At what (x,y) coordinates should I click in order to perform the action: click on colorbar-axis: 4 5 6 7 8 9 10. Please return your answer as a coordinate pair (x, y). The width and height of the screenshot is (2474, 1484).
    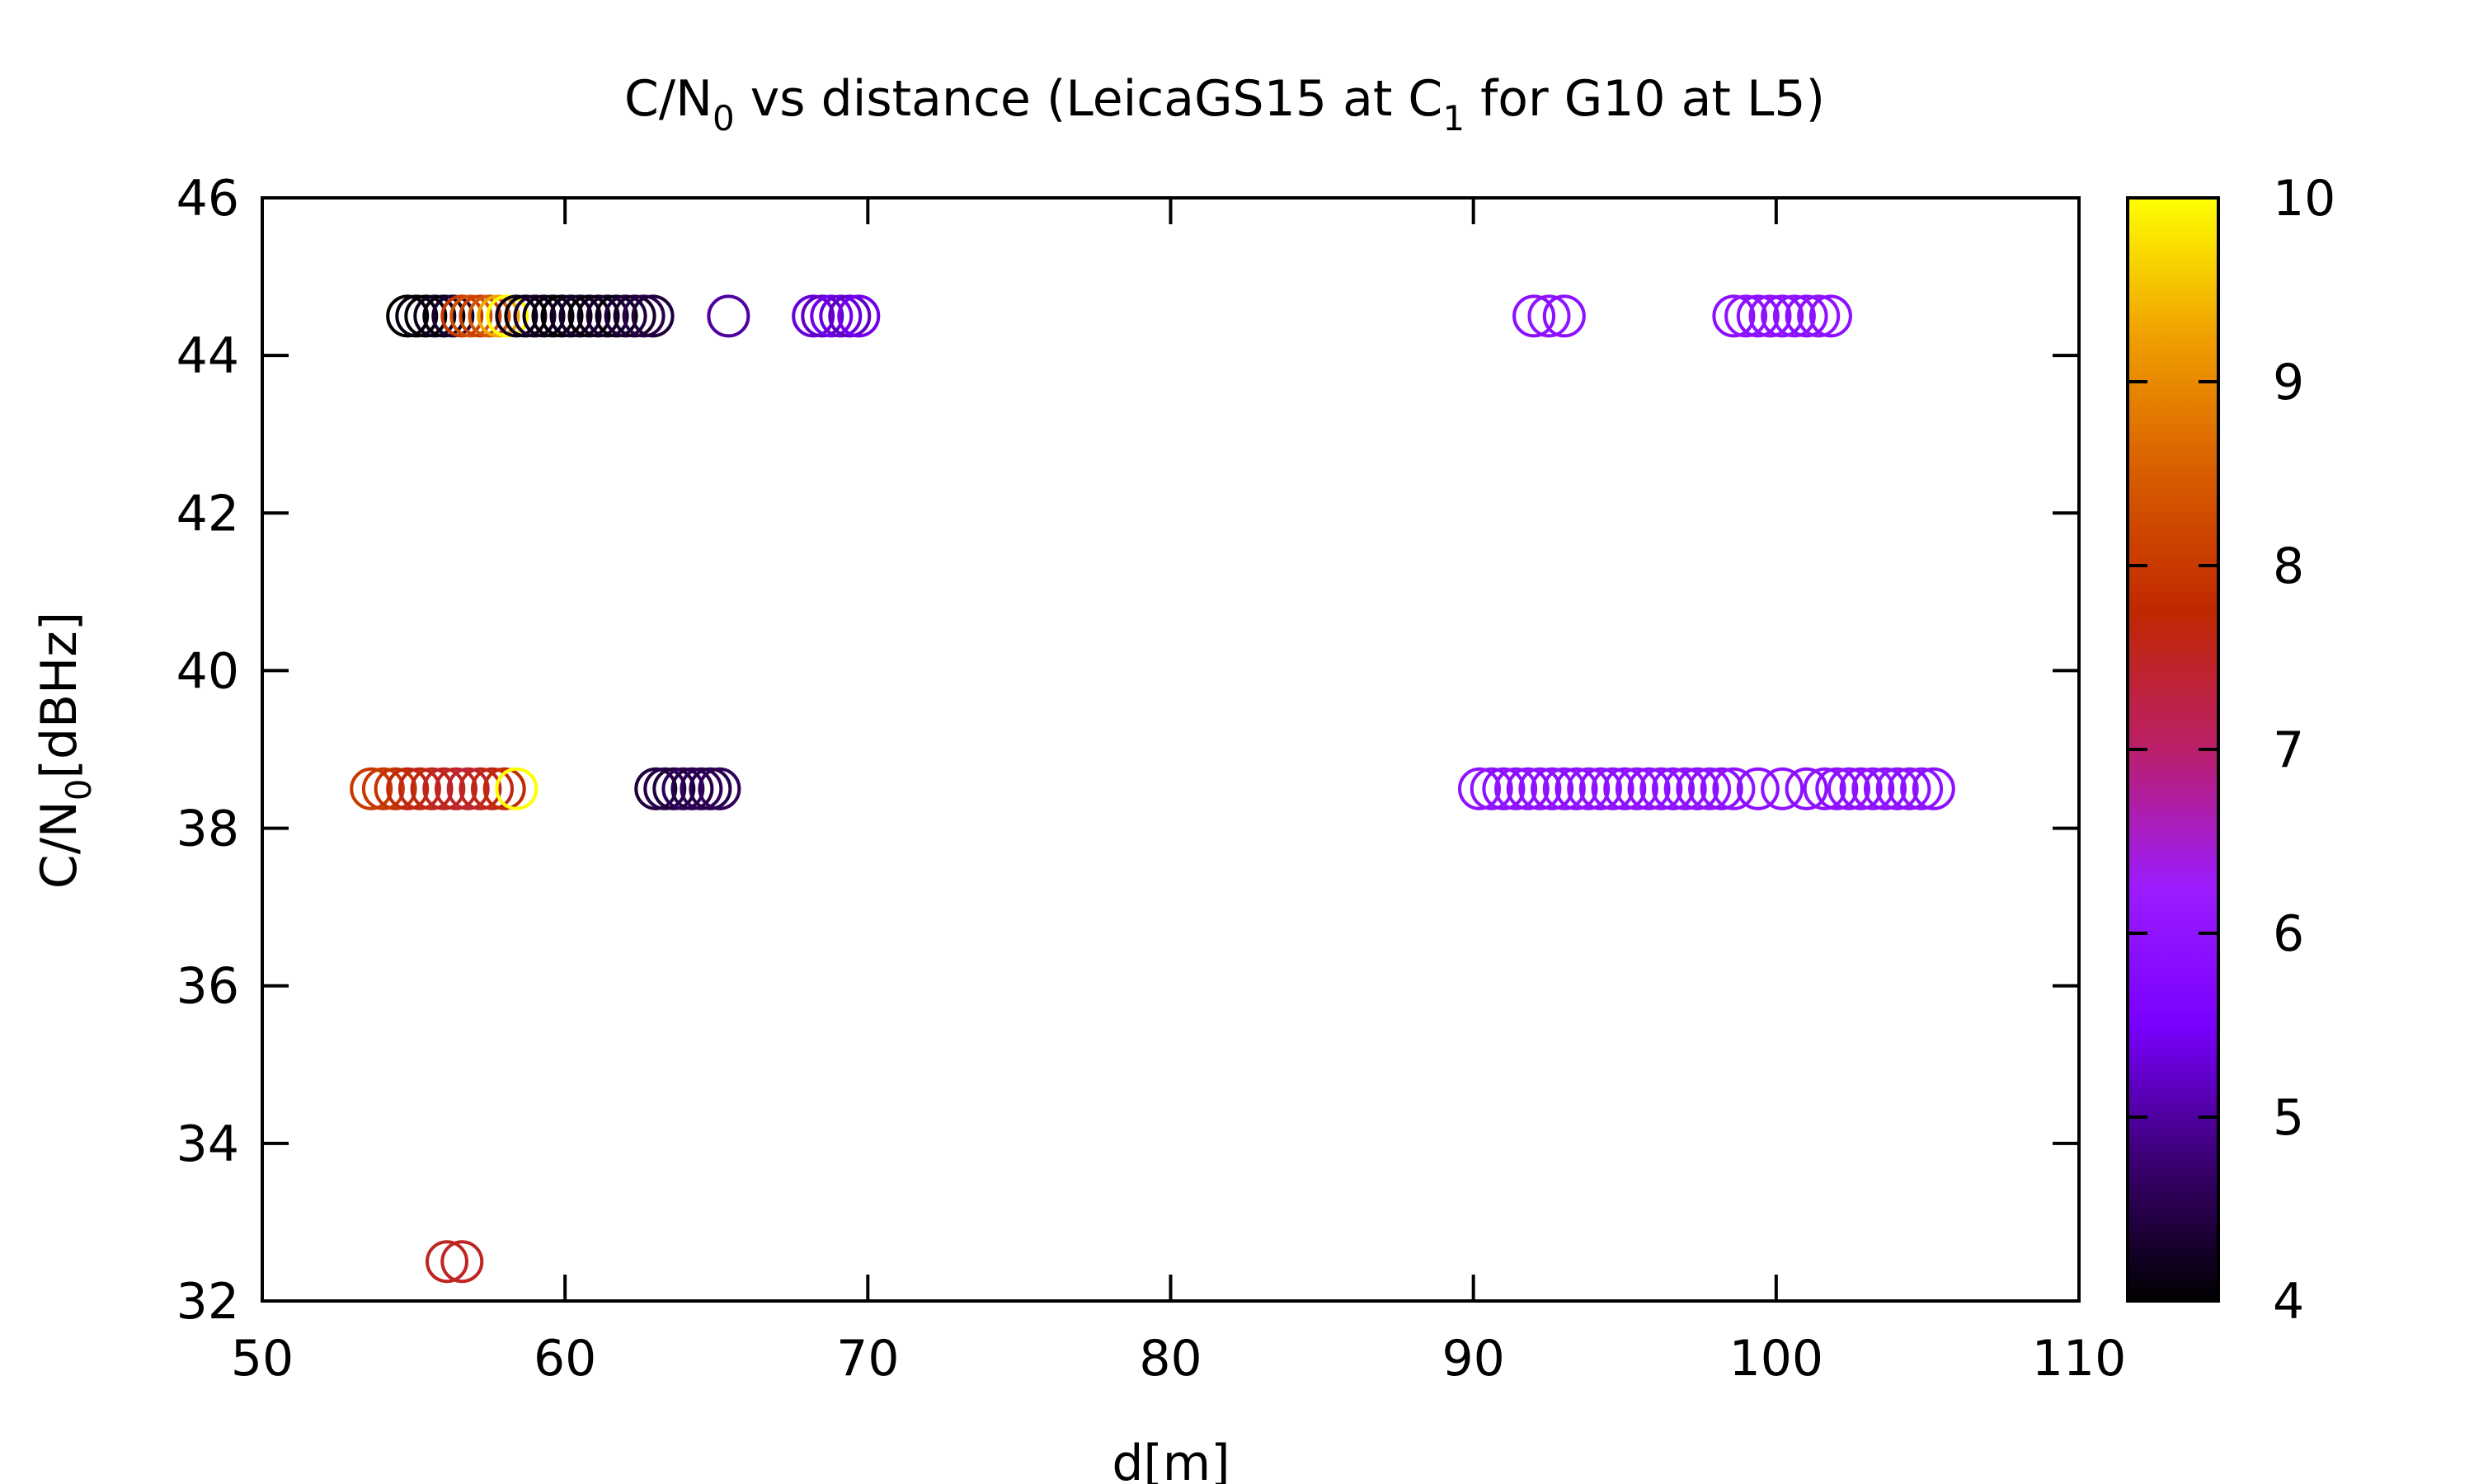
    Looking at the image, I should click on (2231, 750).